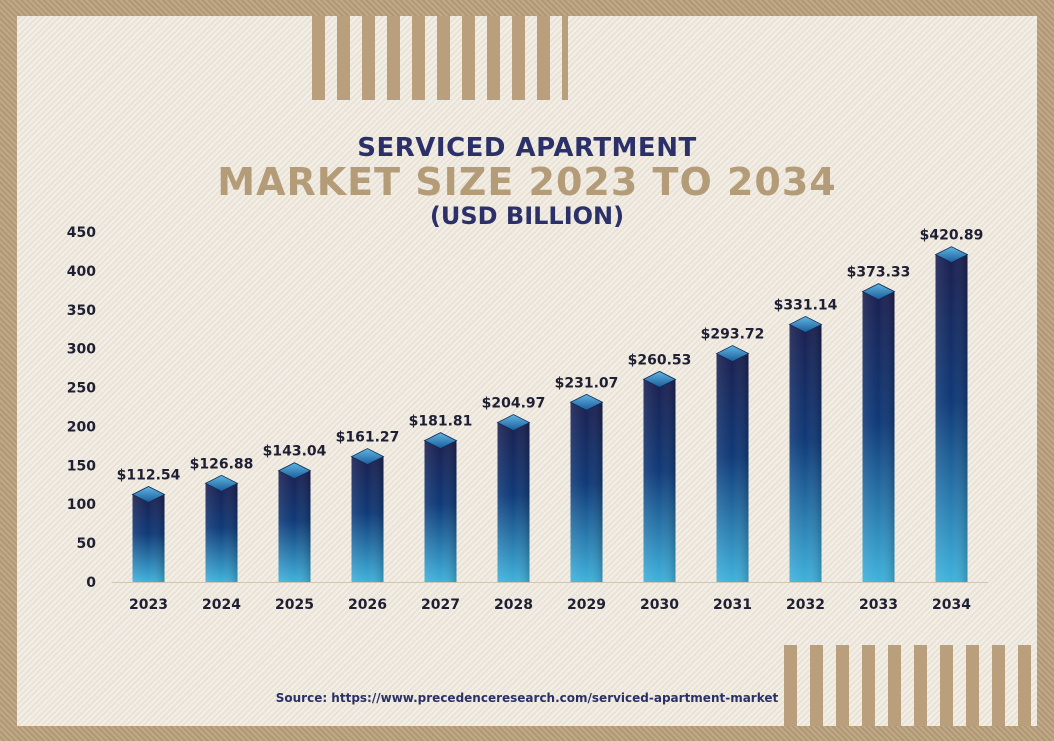 Image resolution: width=1054 pixels, height=741 pixels. I want to click on x-tick-label: 2033, so click(878, 605).